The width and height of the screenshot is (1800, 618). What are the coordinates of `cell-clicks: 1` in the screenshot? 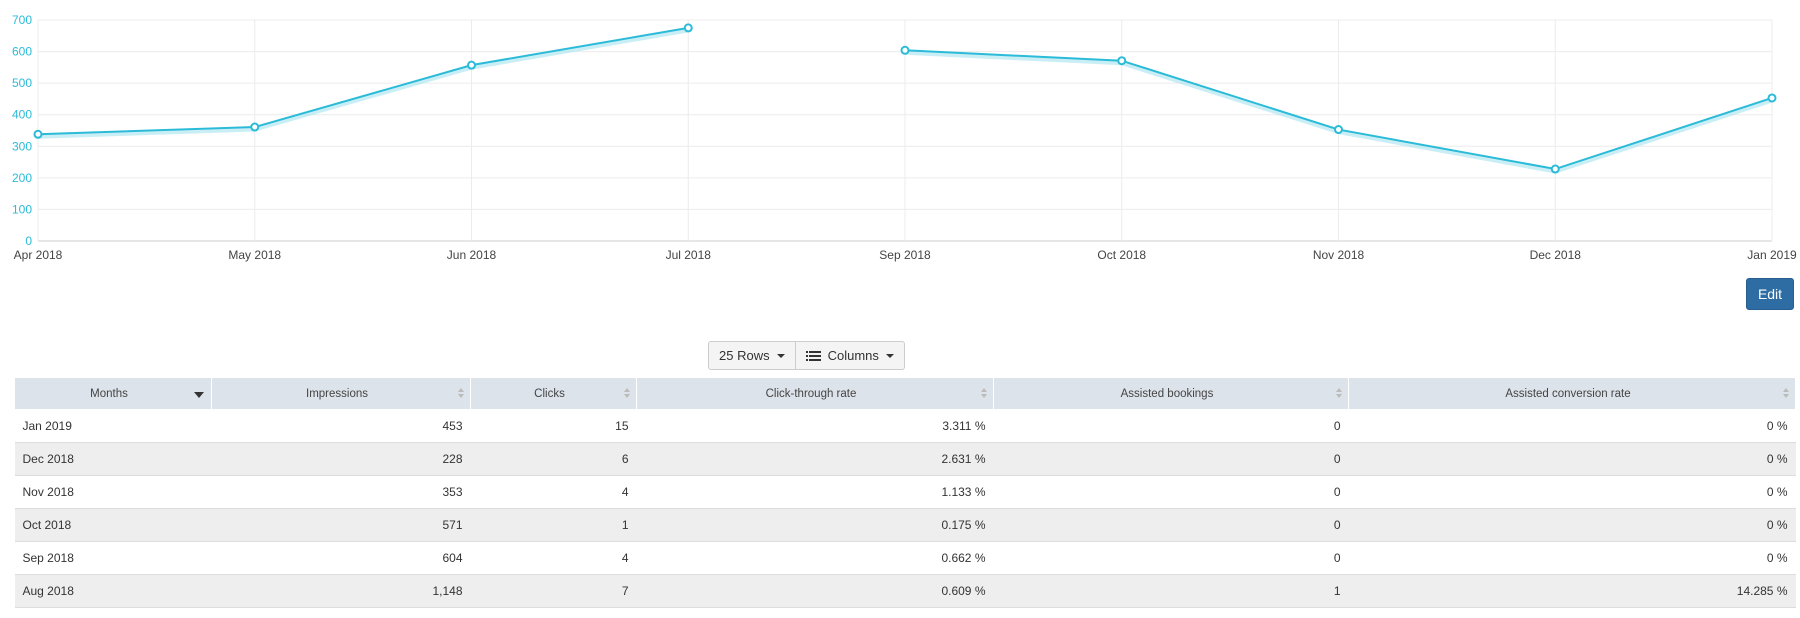 It's located at (553, 525).